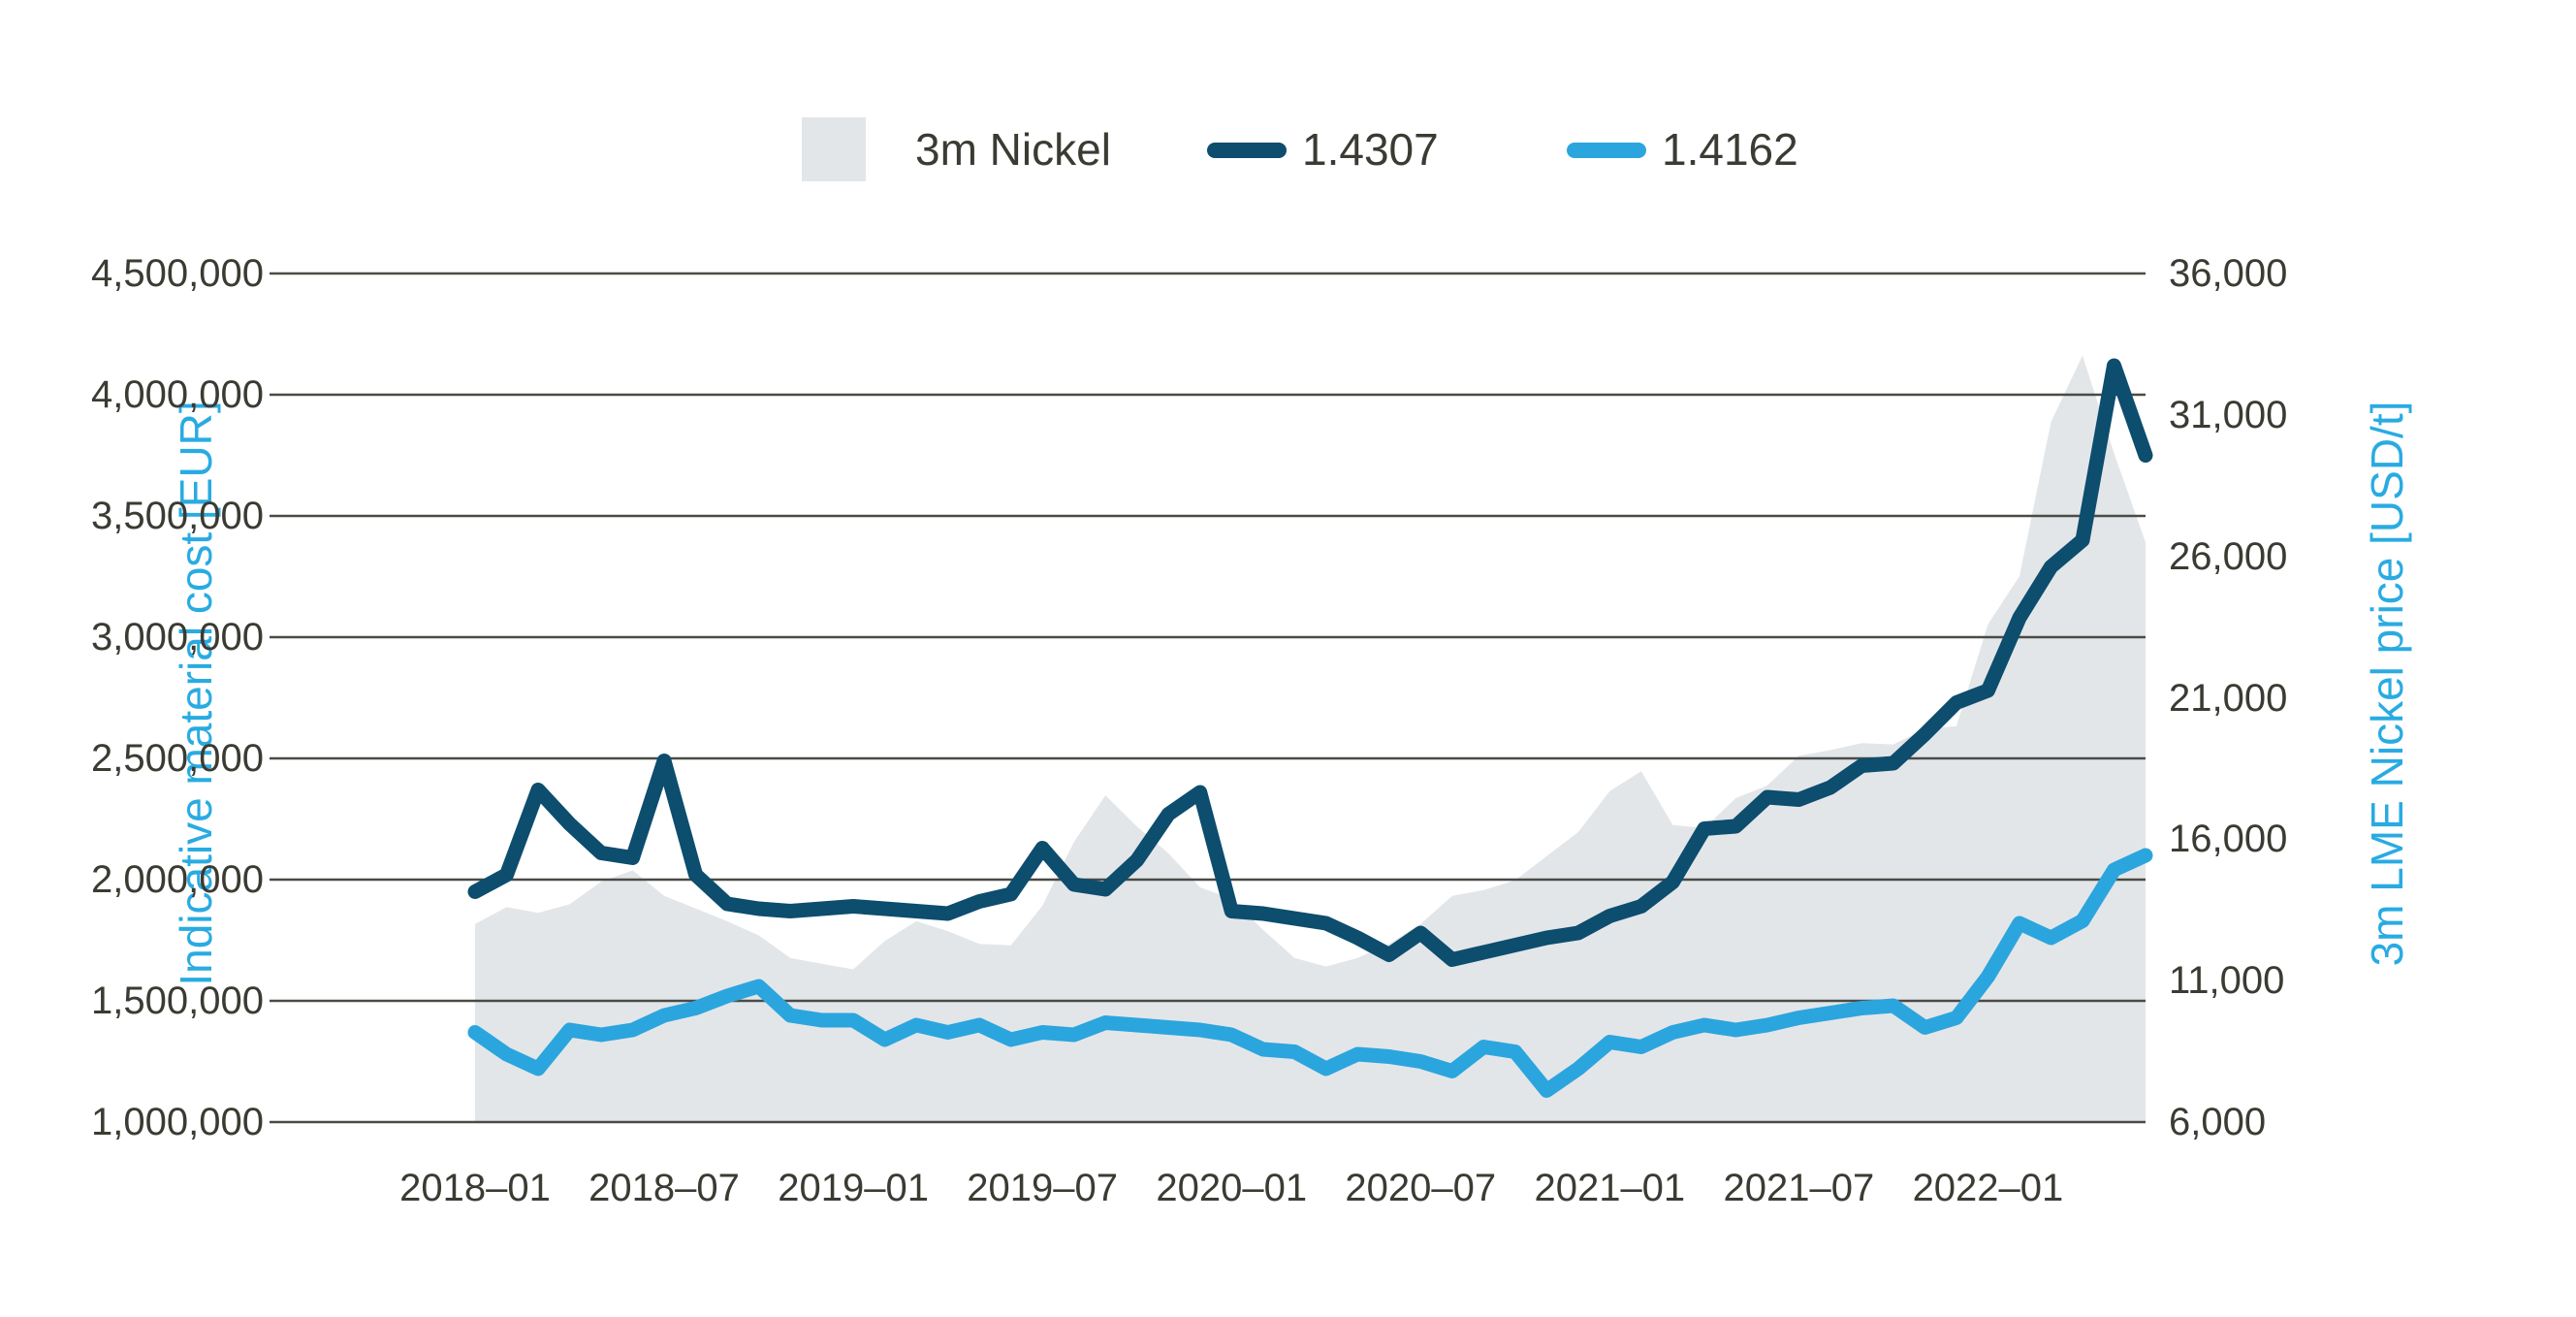 The width and height of the screenshot is (2576, 1317). What do you see at coordinates (177, 394) in the screenshot?
I see `y-left-tick-label: 4,000,000` at bounding box center [177, 394].